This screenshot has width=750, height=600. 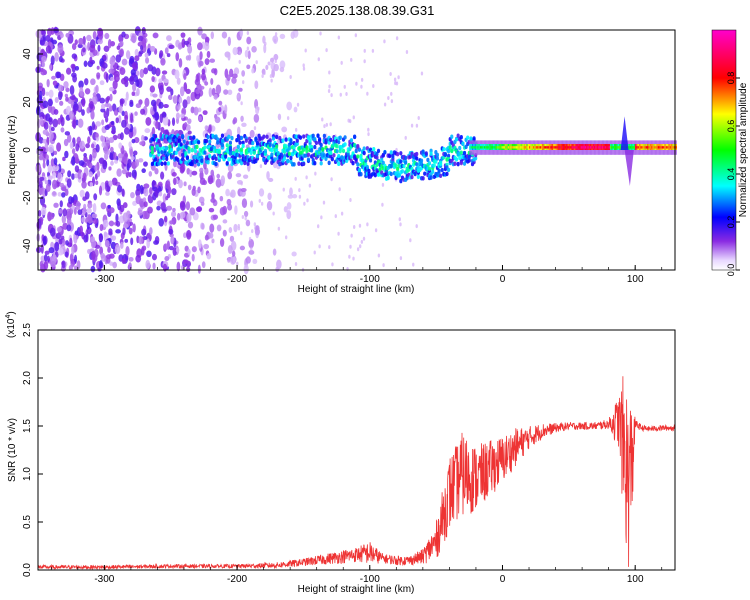 I want to click on snr-y-multiplier-base: (x10, so click(x=11, y=328).